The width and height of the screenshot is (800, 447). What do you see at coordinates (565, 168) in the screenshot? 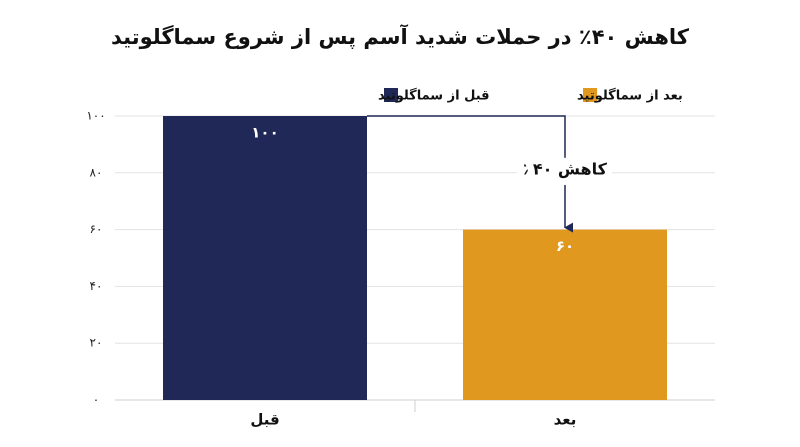
I see `annotation: کاهش ۴۰٪` at bounding box center [565, 168].